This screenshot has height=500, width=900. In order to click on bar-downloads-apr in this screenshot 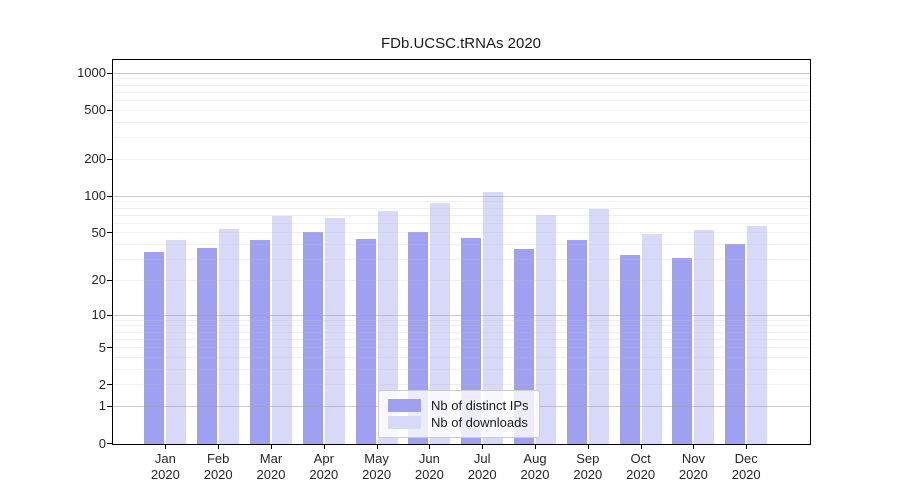, I will do `click(334, 330)`.